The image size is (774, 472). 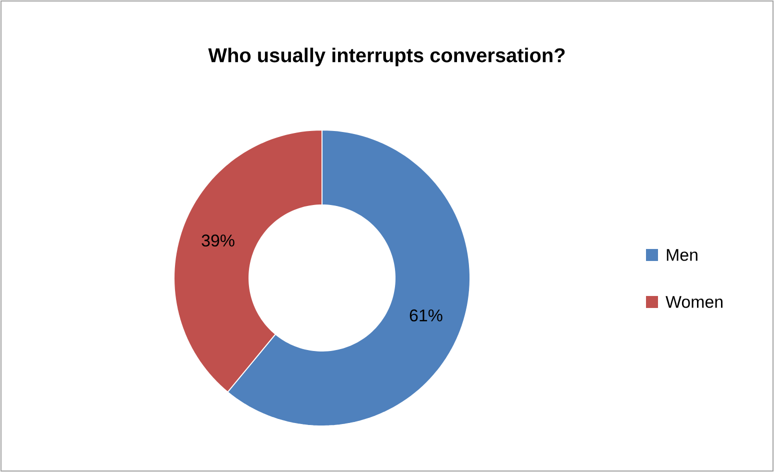 What do you see at coordinates (218, 240) in the screenshot?
I see `data-label: 39%` at bounding box center [218, 240].